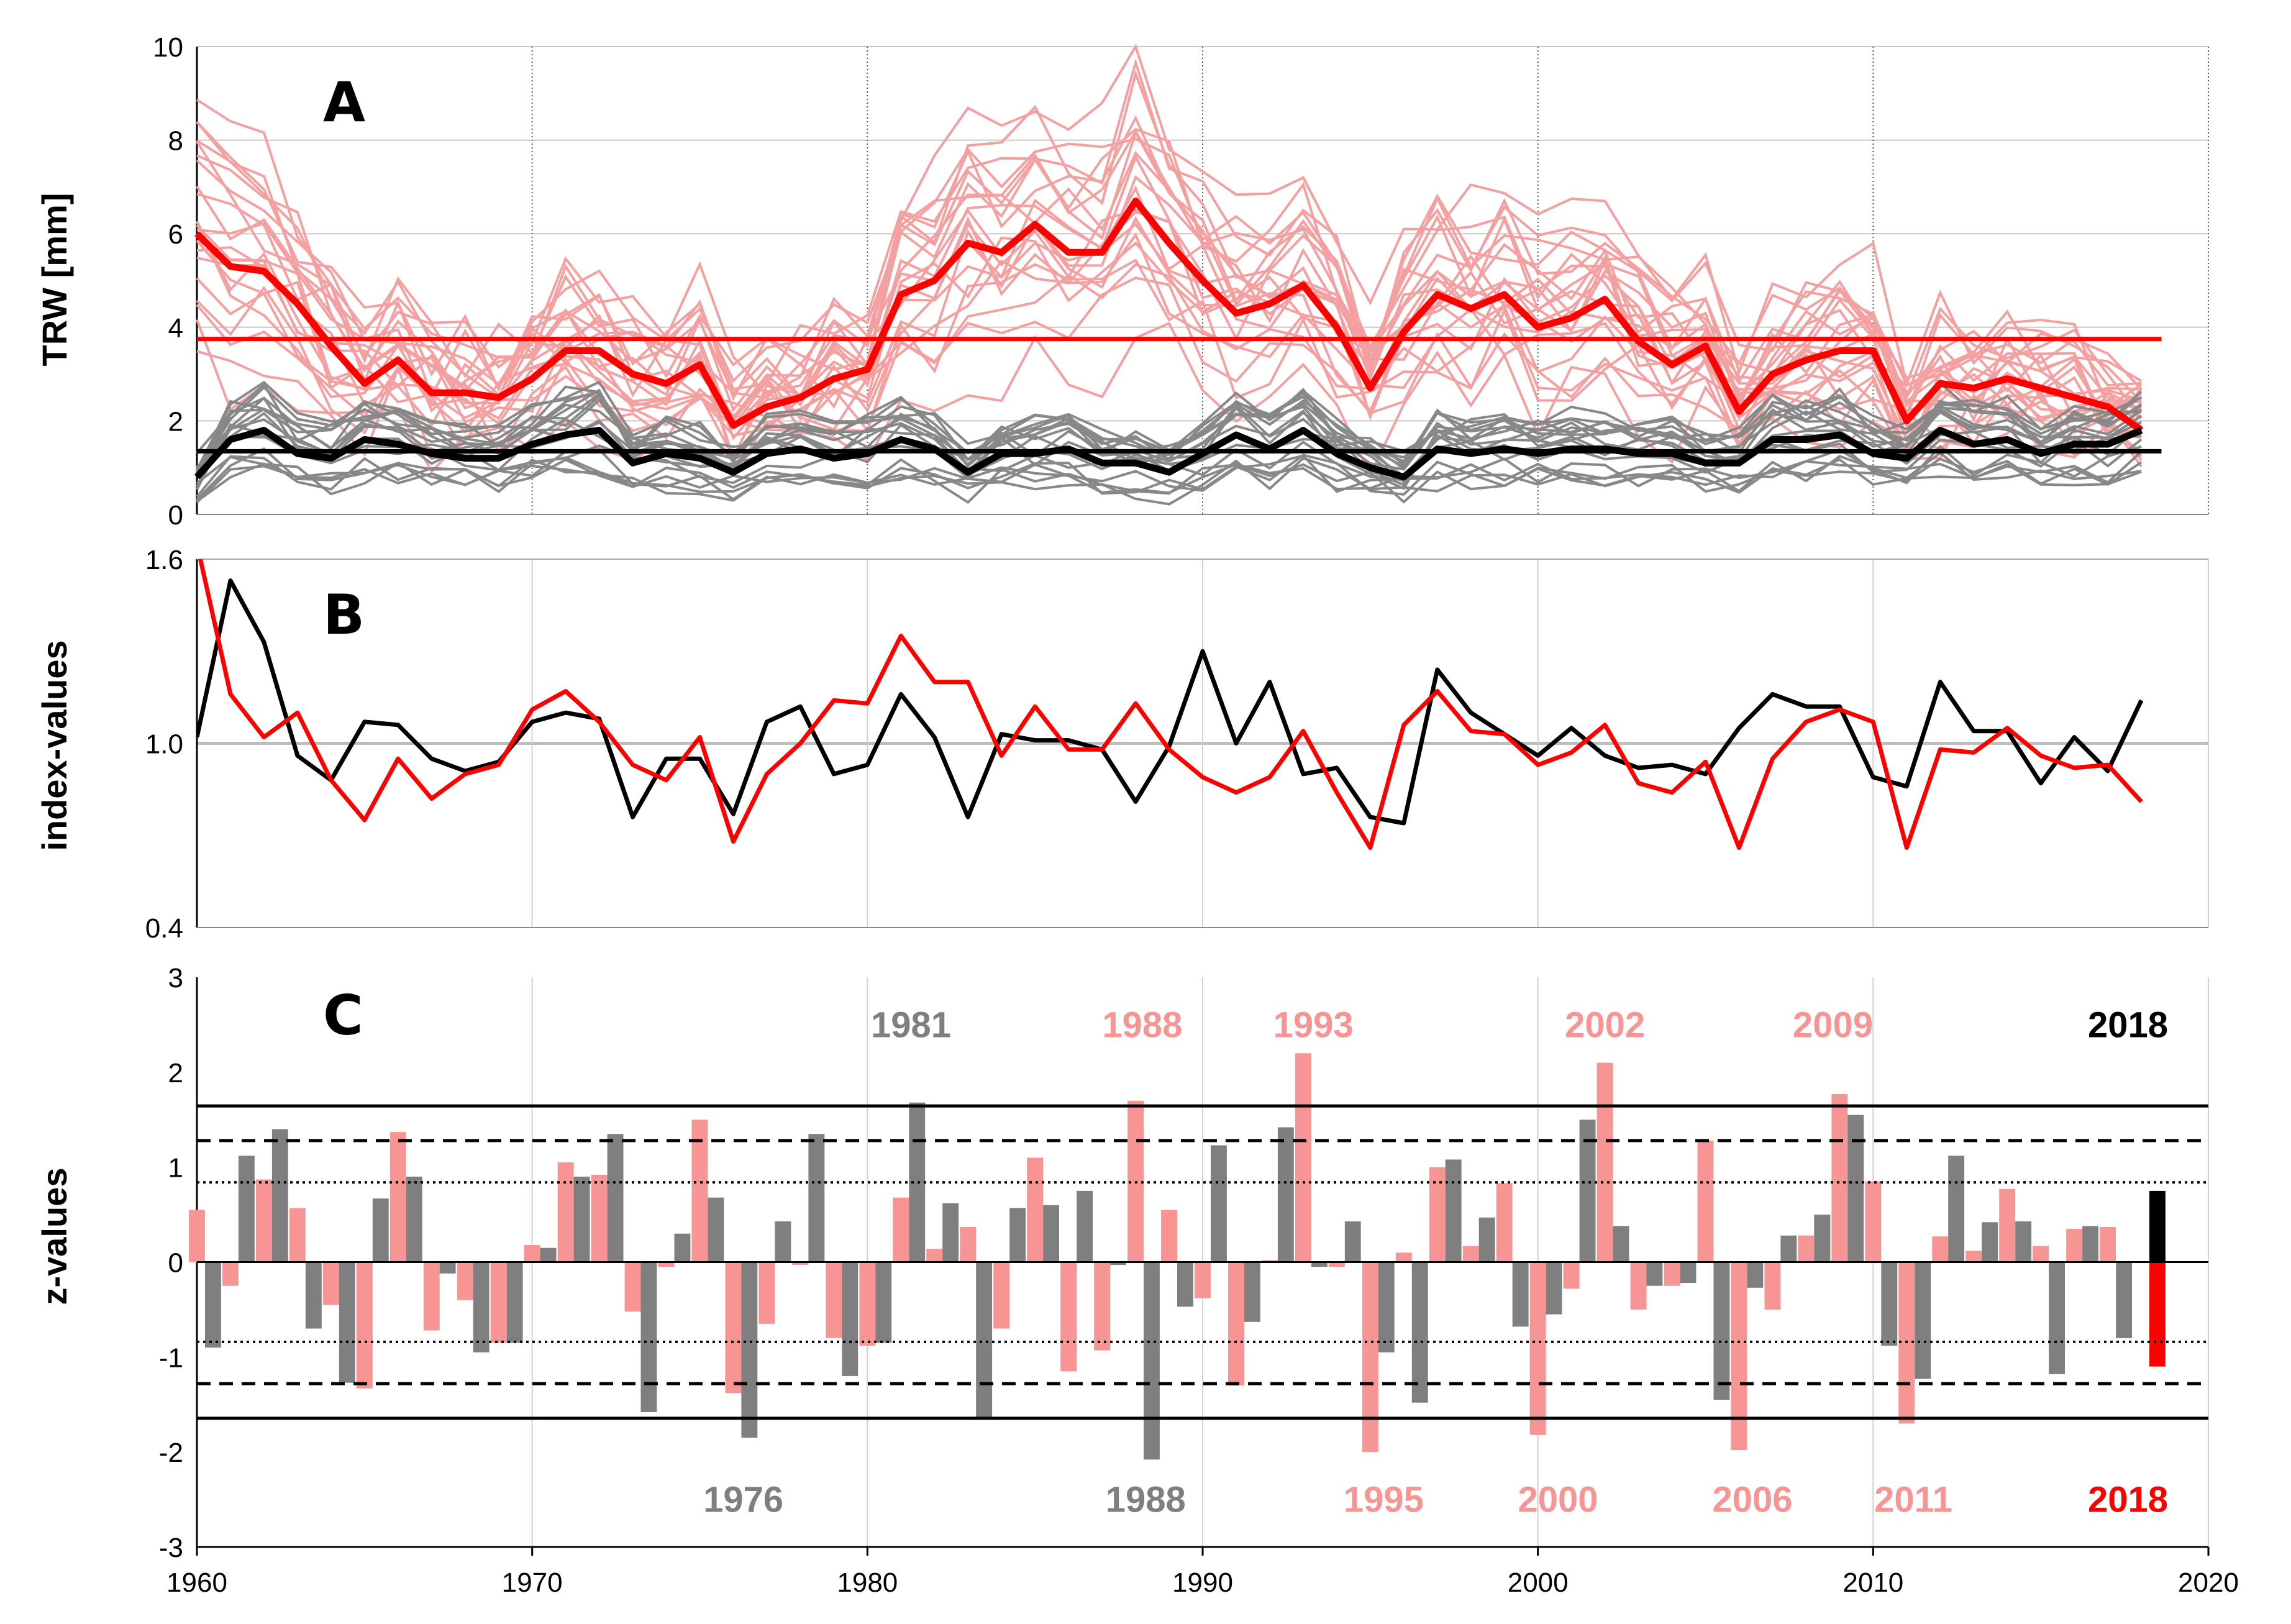 The height and width of the screenshot is (1624, 2291). I want to click on panel-a-y-ticks: 0 2 4 6 8 10, so click(168, 281).